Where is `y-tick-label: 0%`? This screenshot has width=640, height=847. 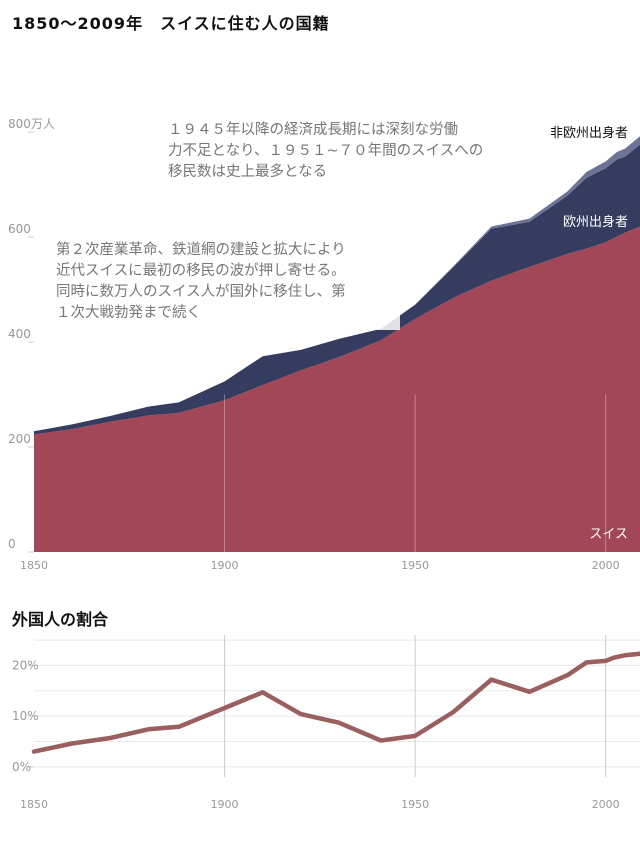 y-tick-label: 0% is located at coordinates (21, 767).